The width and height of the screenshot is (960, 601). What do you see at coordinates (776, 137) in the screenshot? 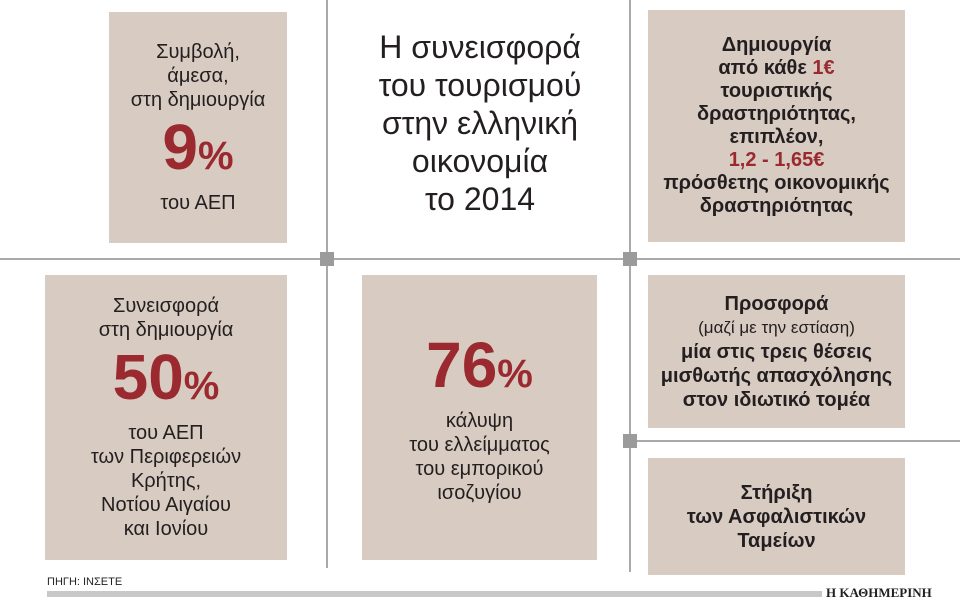
I see `text-line: επιπλέον,` at bounding box center [776, 137].